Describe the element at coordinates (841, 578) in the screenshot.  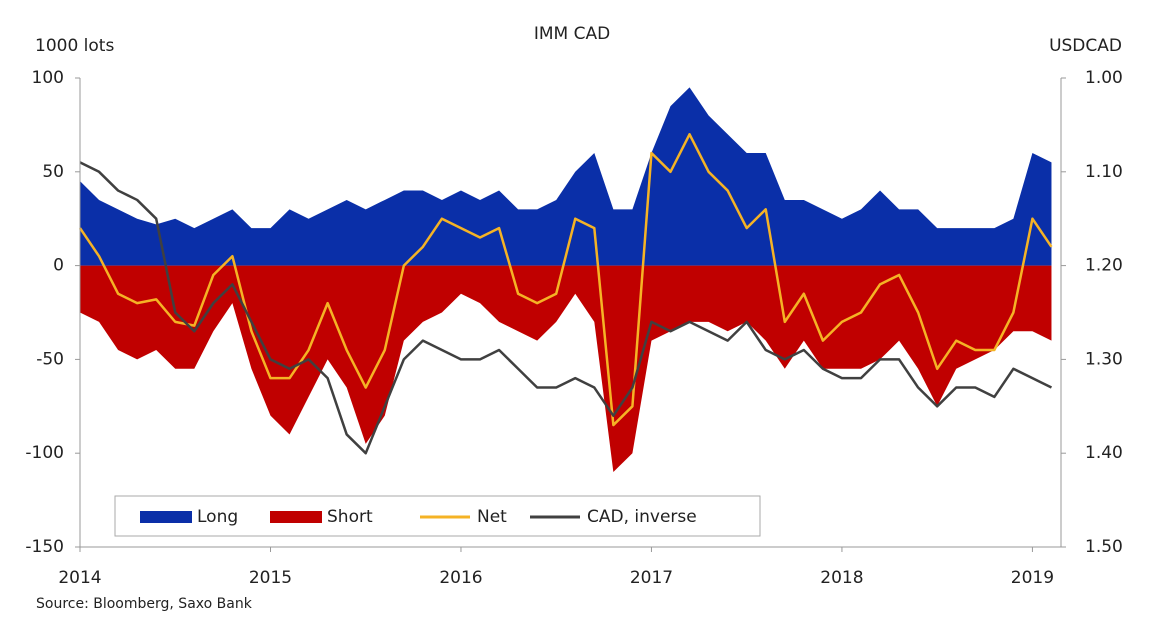
I see `x-tick-label: 2018` at that location.